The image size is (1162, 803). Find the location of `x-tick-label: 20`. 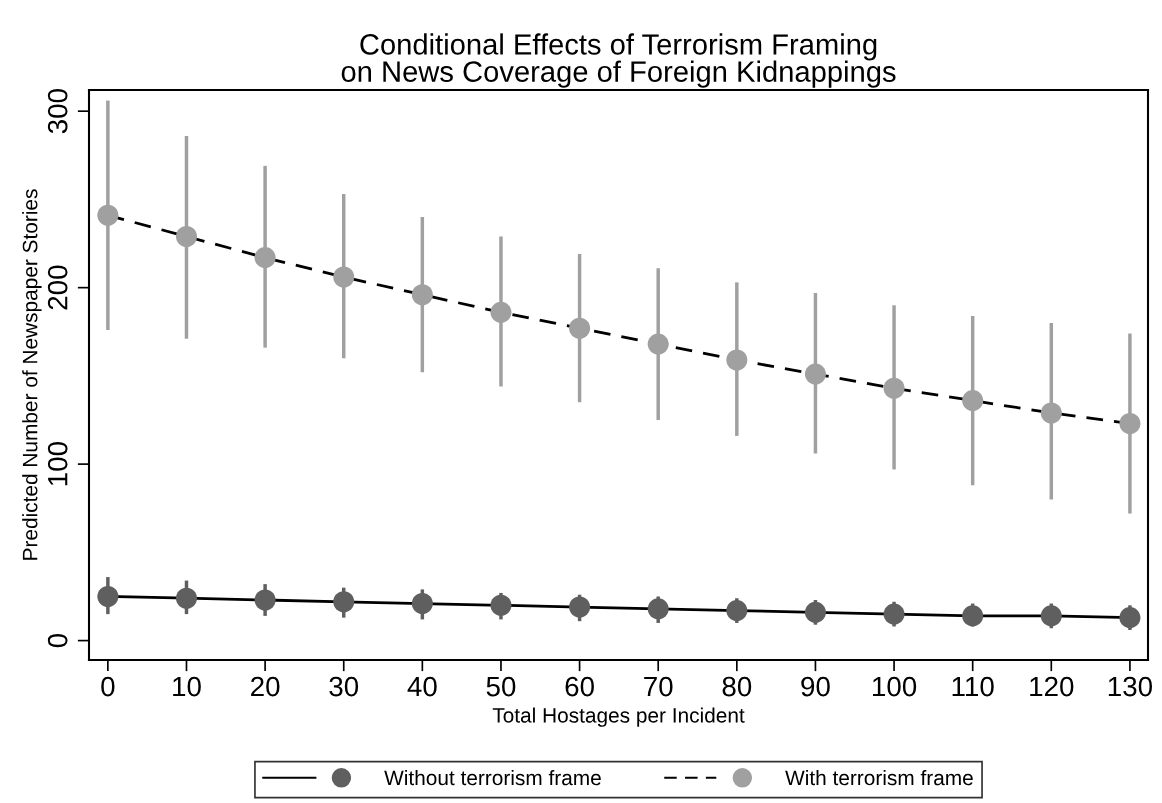

x-tick-label: 20 is located at coordinates (265, 686).